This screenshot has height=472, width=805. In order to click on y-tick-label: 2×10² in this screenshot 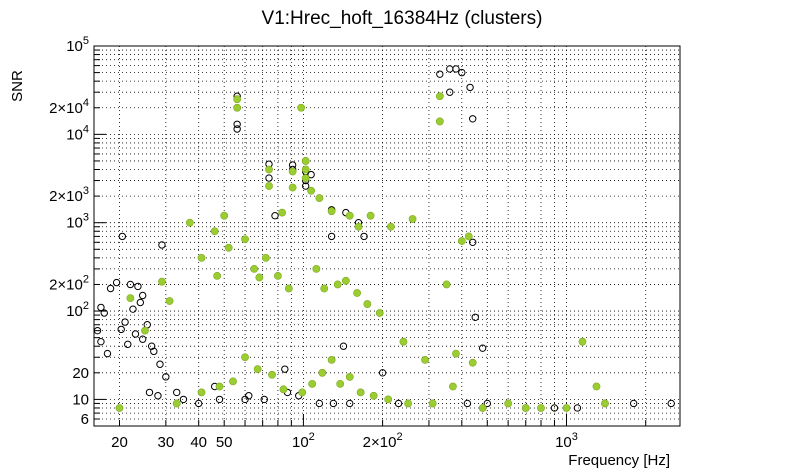, I will do `click(69, 283)`.